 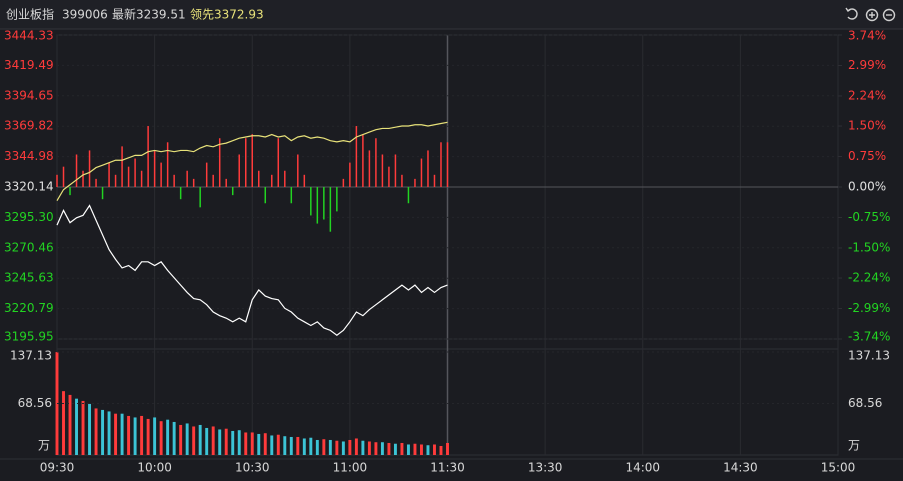 I want to click on y2-tick-label: 2.99%, so click(x=867, y=65).